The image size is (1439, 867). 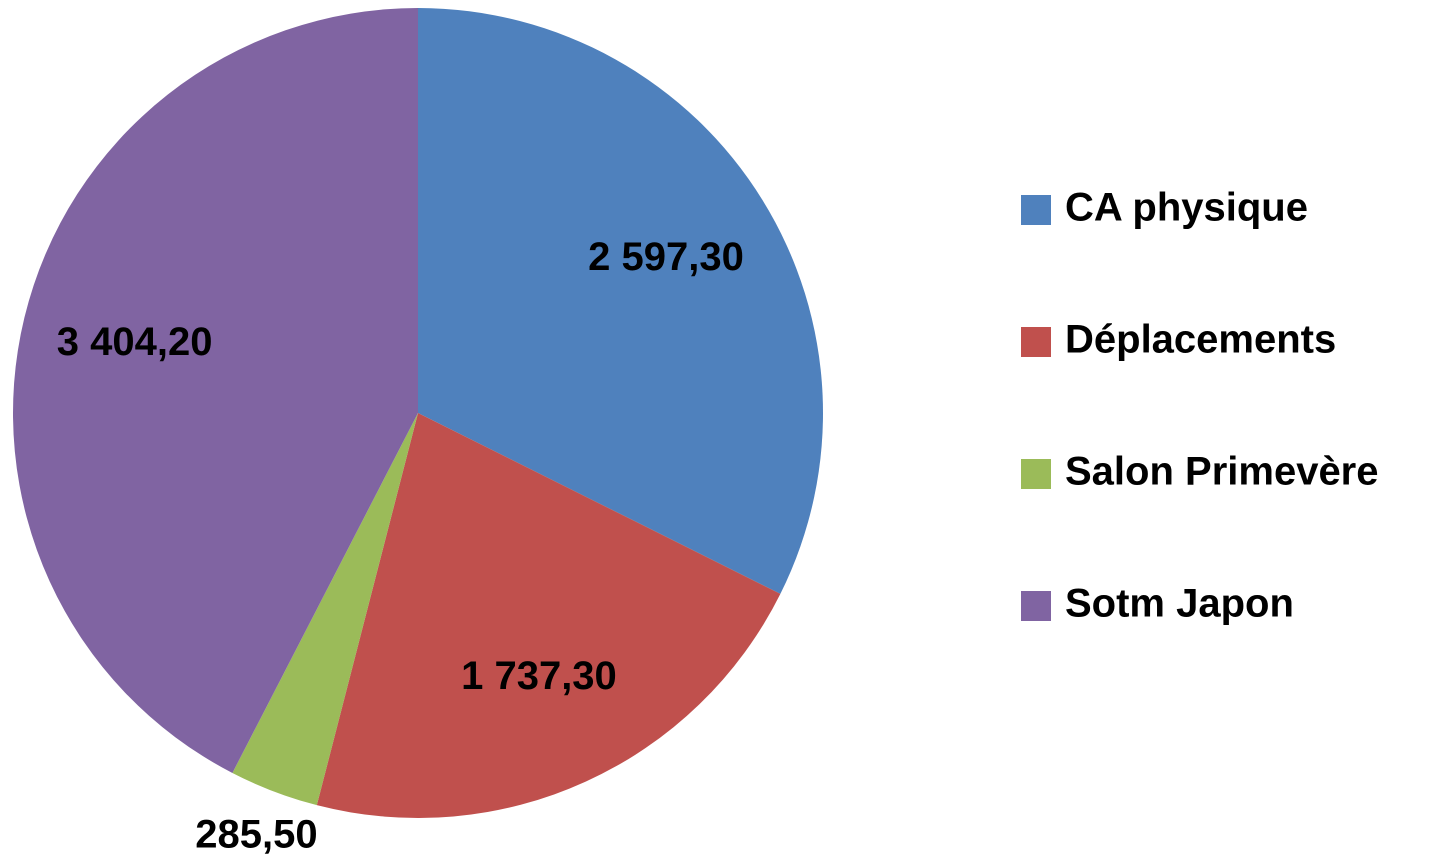 What do you see at coordinates (135, 342) in the screenshot?
I see `data-label: 3 404,20` at bounding box center [135, 342].